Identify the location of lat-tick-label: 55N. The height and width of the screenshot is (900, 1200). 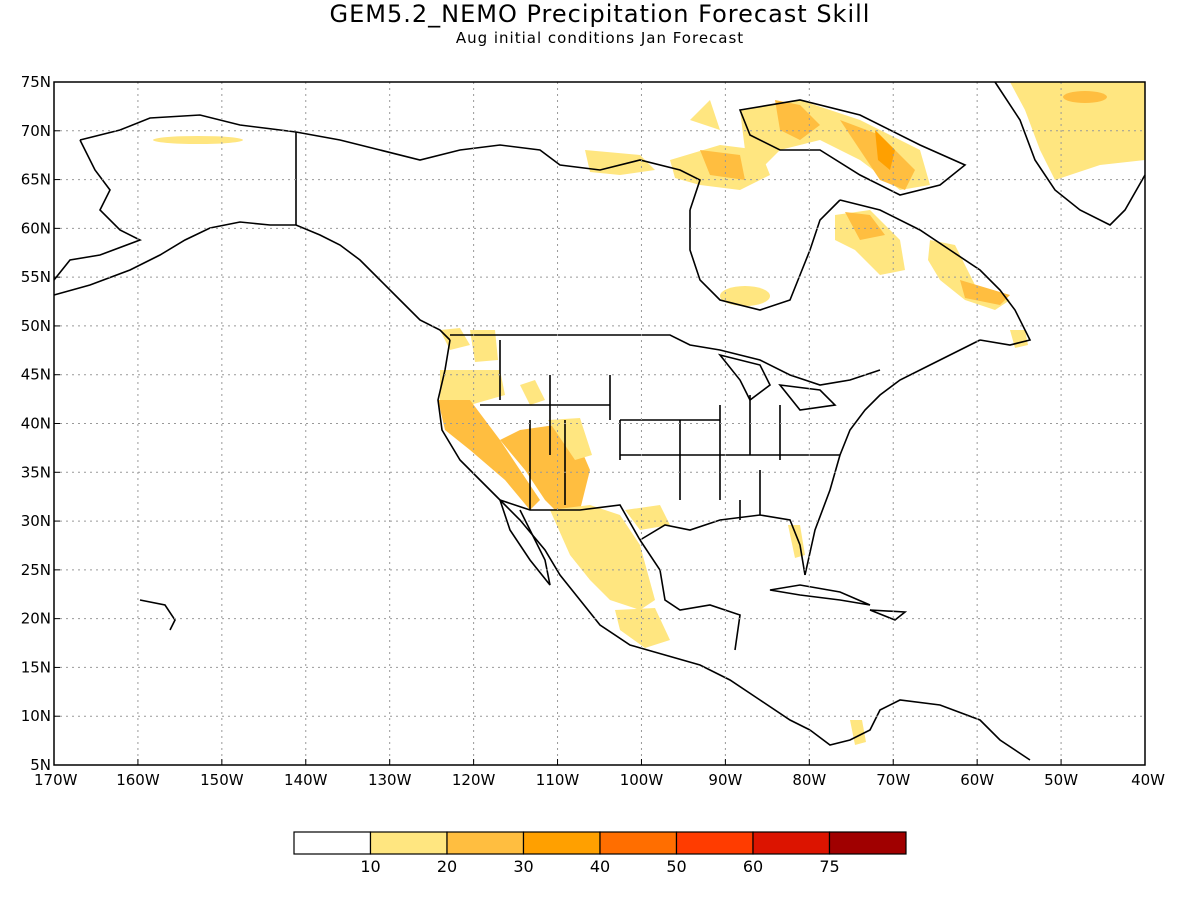
(36, 277).